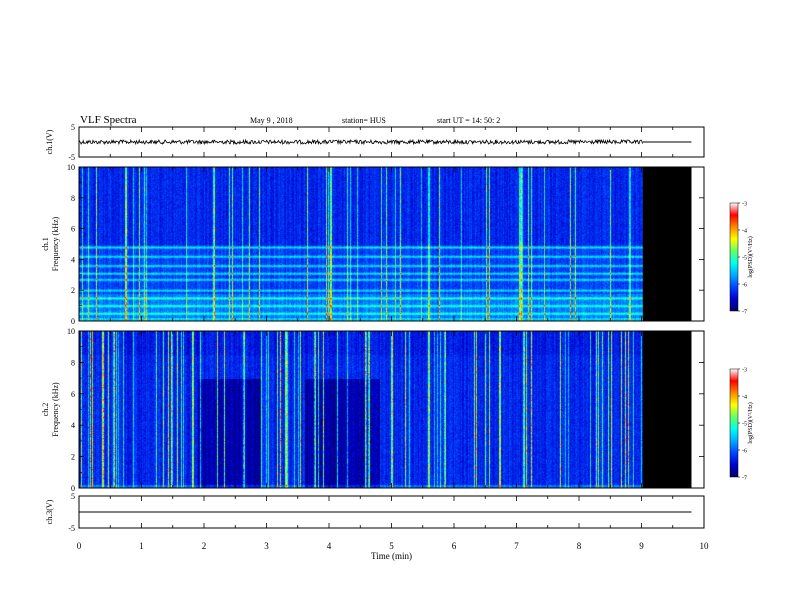  What do you see at coordinates (468, 120) in the screenshot?
I see `start-time-label: start UT = 14: 50: 2` at bounding box center [468, 120].